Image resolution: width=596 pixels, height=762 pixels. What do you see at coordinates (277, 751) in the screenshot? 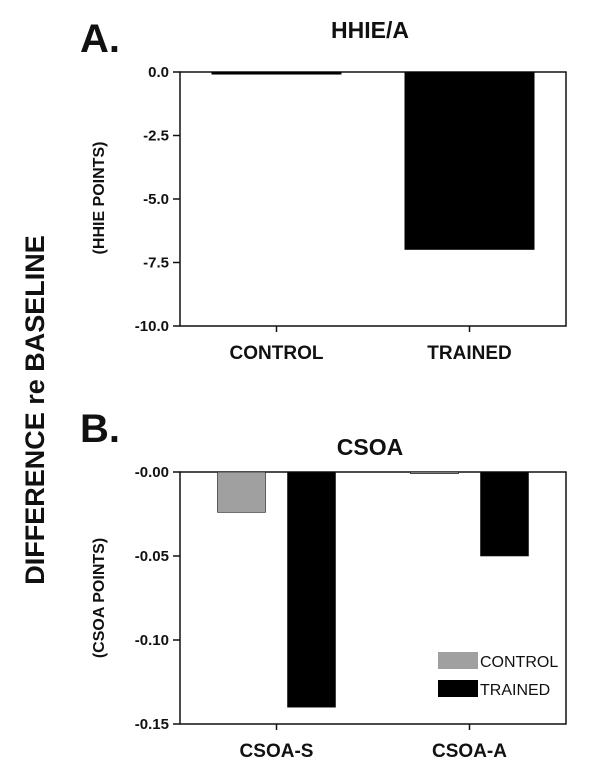
I see `x-category-label: CSOA-S` at bounding box center [277, 751].